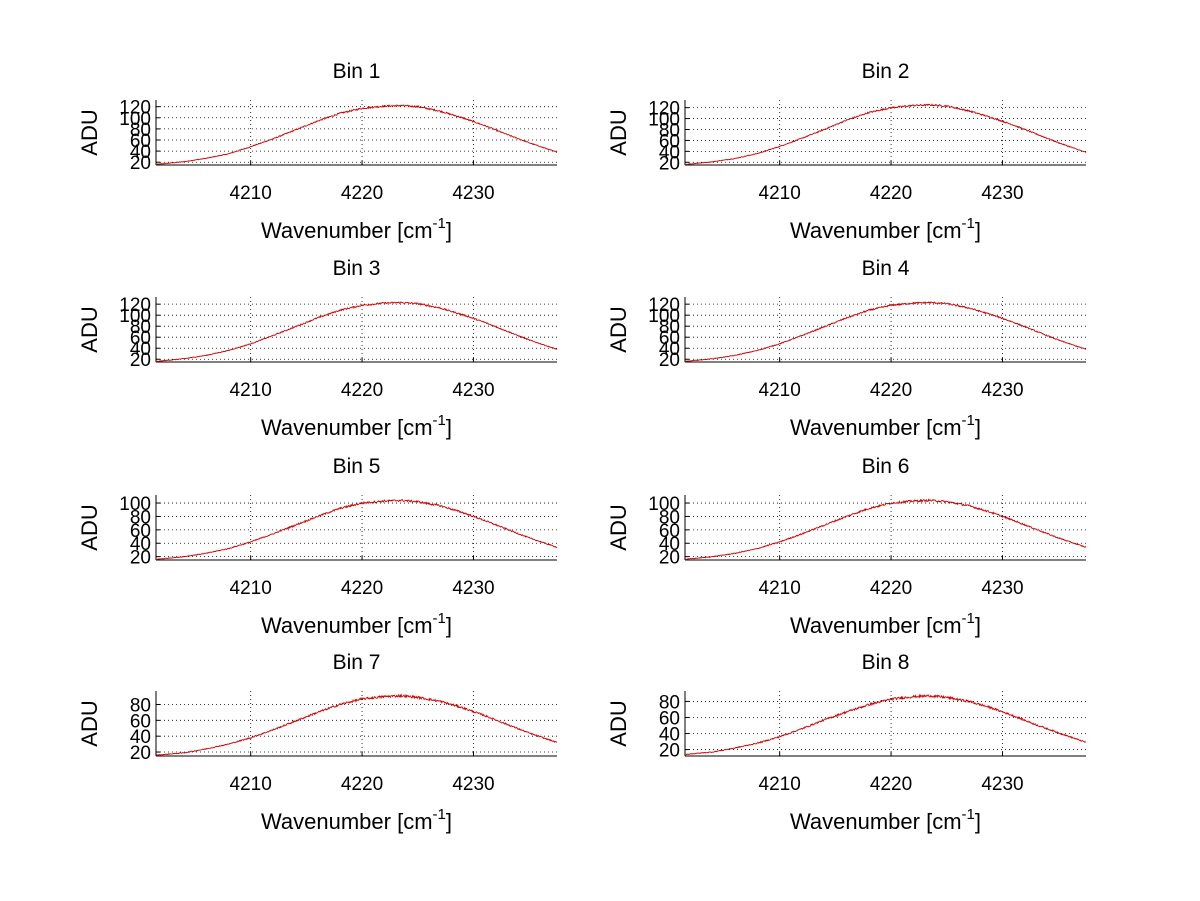 The image size is (1200, 901). What do you see at coordinates (357, 662) in the screenshot?
I see `panel-title: Bin 7` at bounding box center [357, 662].